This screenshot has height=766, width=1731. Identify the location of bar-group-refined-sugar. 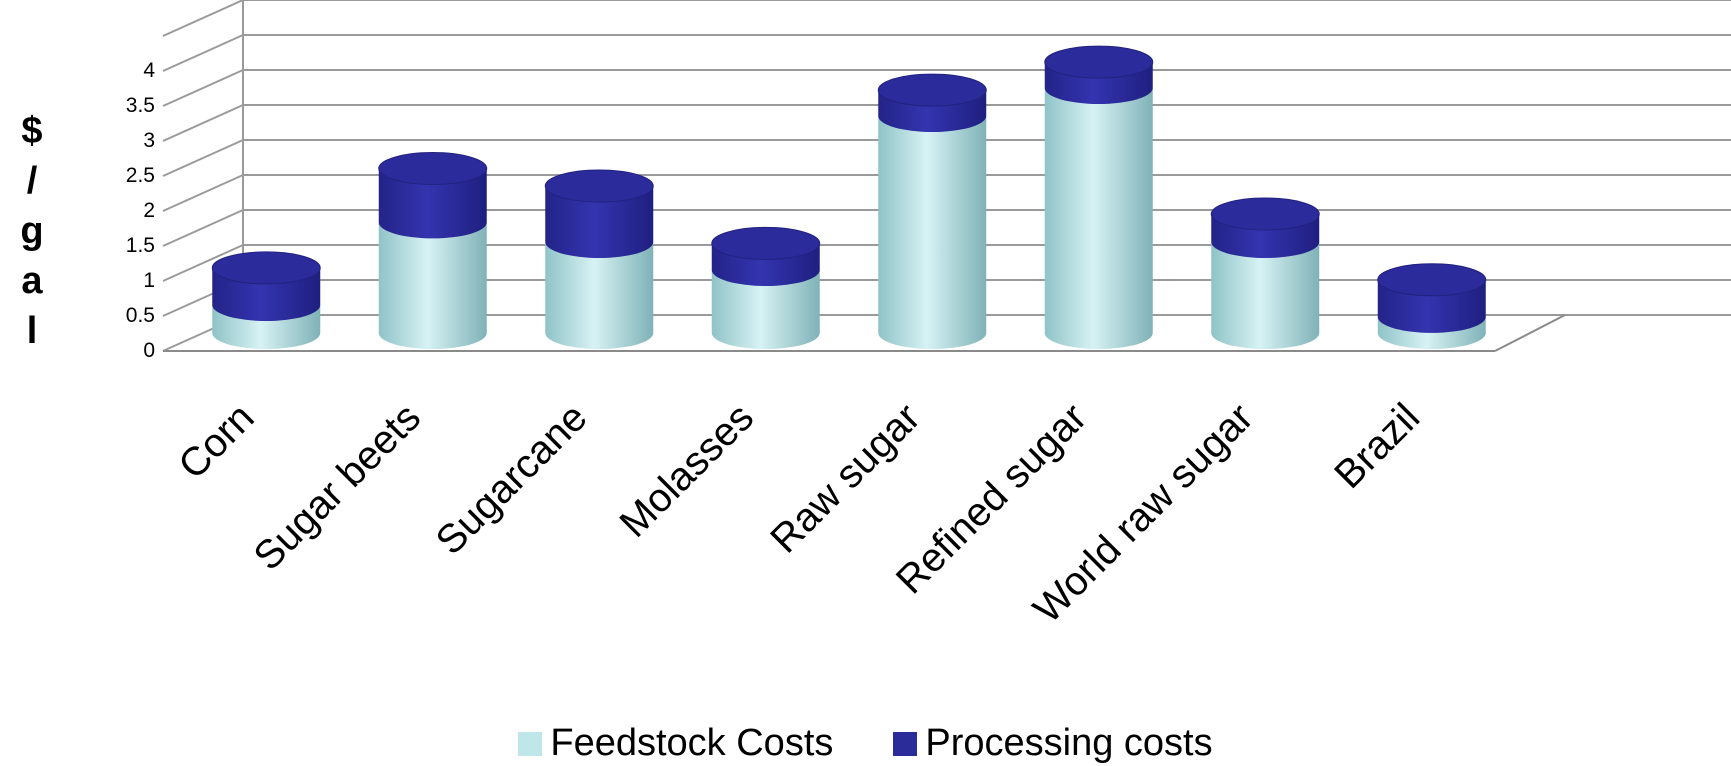
(1099, 197).